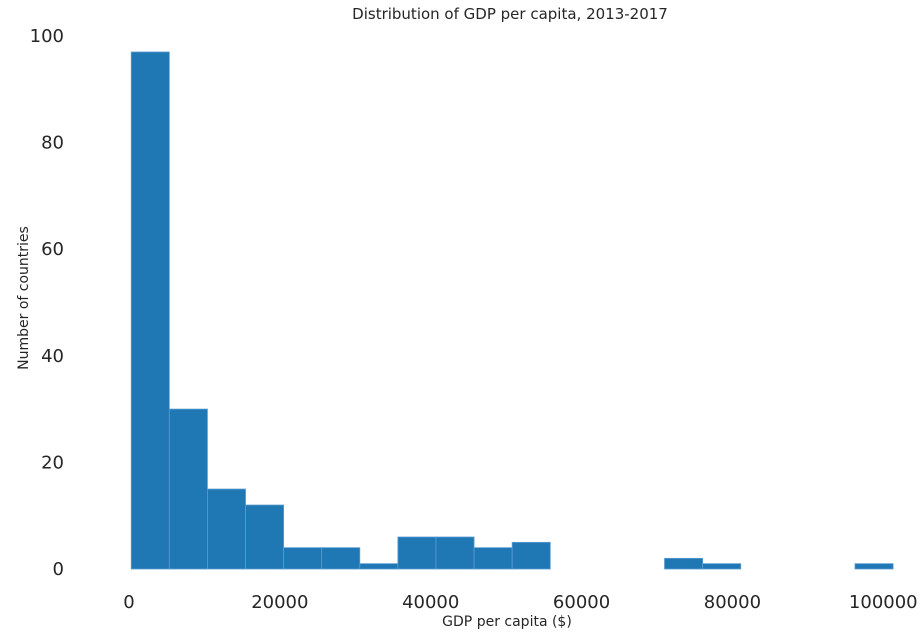 The width and height of the screenshot is (921, 633). I want to click on y-tick-label: 100, so click(47, 36).